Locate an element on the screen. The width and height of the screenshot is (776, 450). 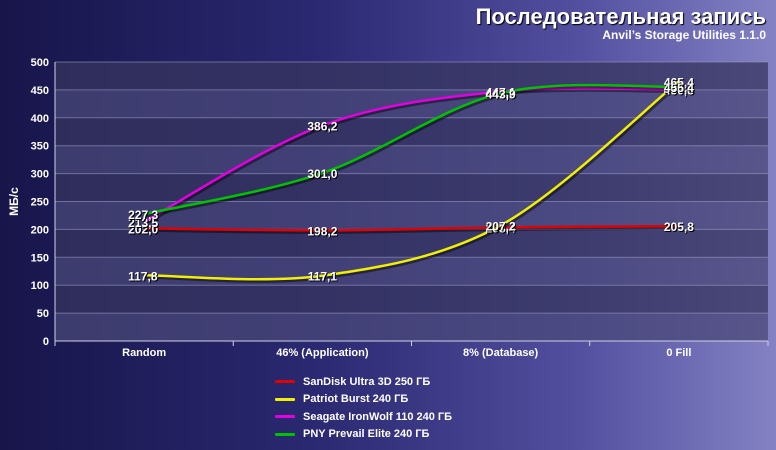
y-tick-label: 500 is located at coordinates (40, 63).